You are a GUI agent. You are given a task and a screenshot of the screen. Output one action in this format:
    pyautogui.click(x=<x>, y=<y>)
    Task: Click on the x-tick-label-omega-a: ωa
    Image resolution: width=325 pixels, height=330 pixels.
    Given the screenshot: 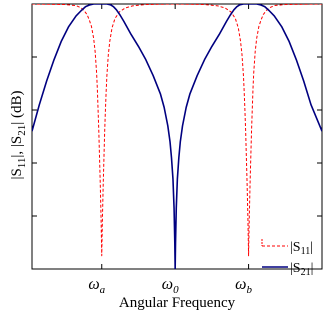 What is the action you would take?
    pyautogui.click(x=96, y=286)
    